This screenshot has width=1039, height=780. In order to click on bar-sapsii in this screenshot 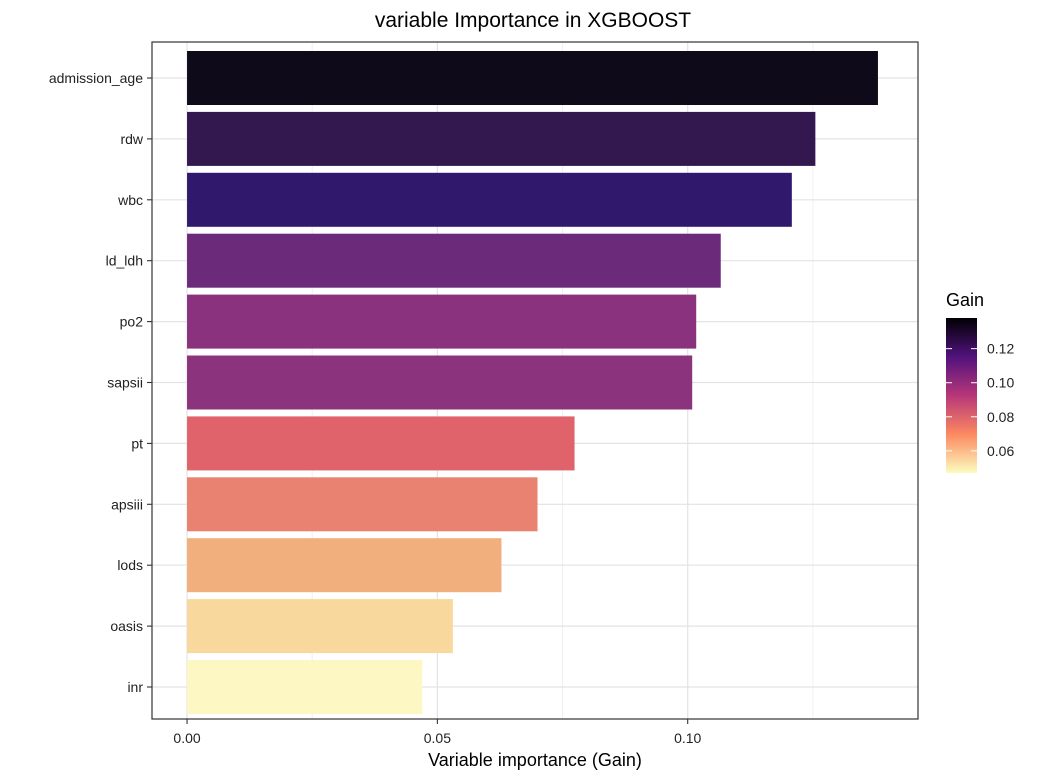, I will do `click(440, 382)`.